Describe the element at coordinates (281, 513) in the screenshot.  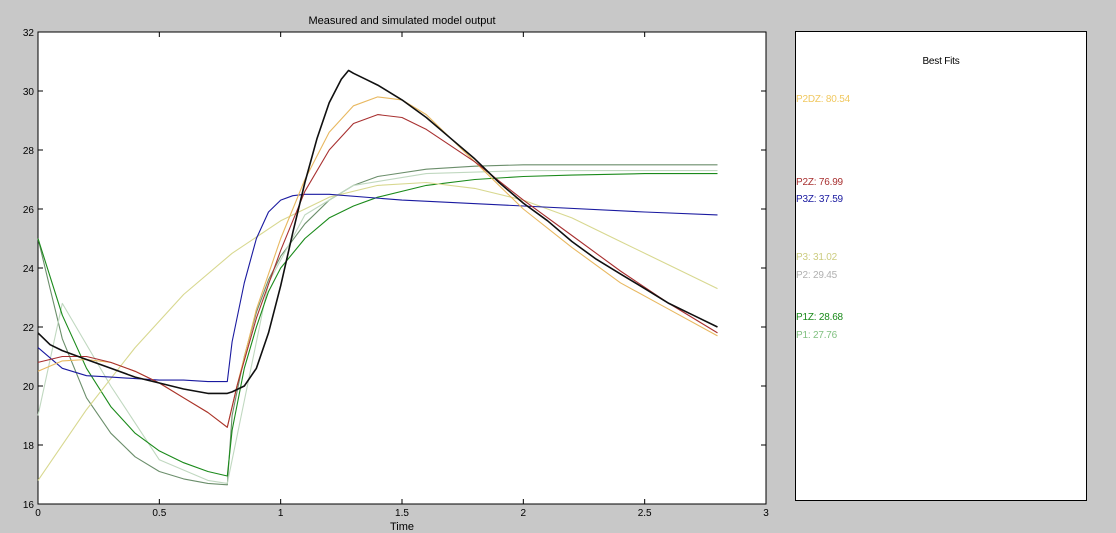
I see `x-tick-label: 1` at that location.